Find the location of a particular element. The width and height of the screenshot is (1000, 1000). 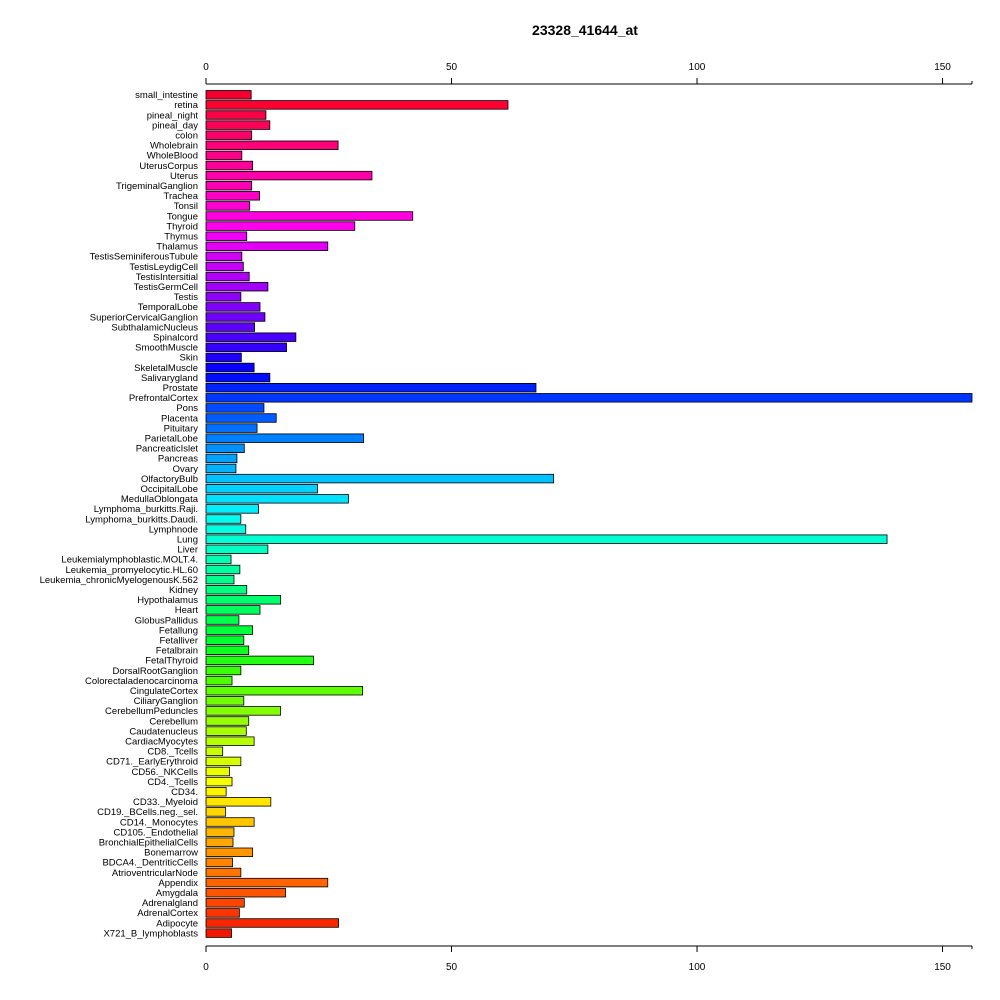

category-label: CD8._Tcells is located at coordinates (172, 752).